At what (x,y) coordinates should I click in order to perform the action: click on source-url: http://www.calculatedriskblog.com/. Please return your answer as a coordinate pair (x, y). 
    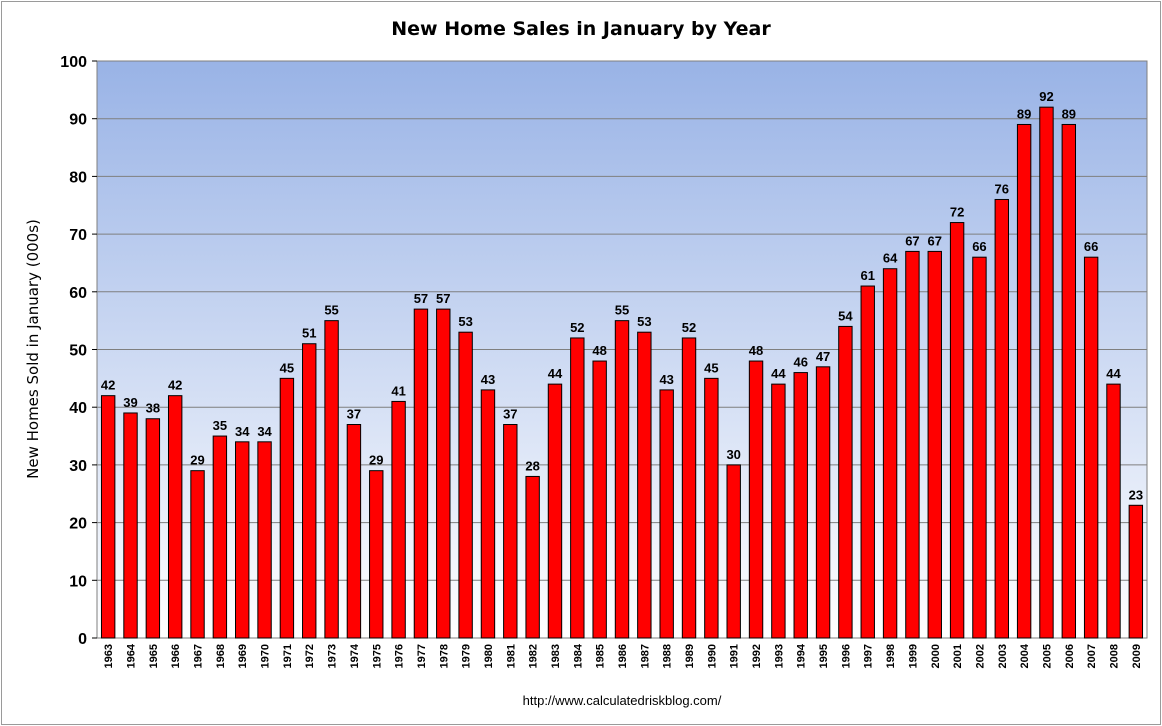
    Looking at the image, I should click on (622, 700).